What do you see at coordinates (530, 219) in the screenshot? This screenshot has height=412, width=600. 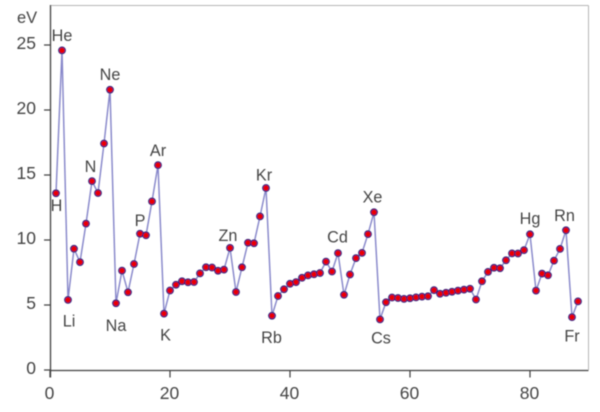 I see `svg-text: Hg` at bounding box center [530, 219].